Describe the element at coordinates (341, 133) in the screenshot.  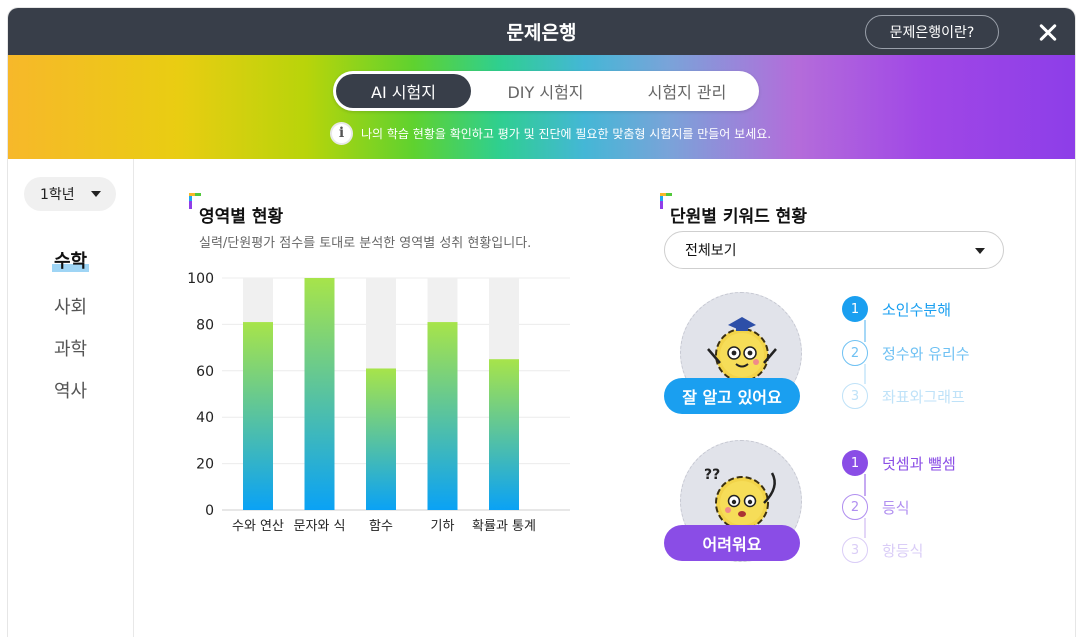
I see `info-icon: i` at that location.